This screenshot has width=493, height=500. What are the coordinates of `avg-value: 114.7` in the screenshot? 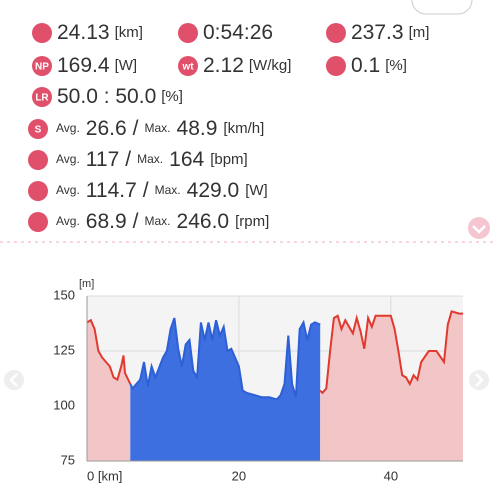 It's located at (111, 190).